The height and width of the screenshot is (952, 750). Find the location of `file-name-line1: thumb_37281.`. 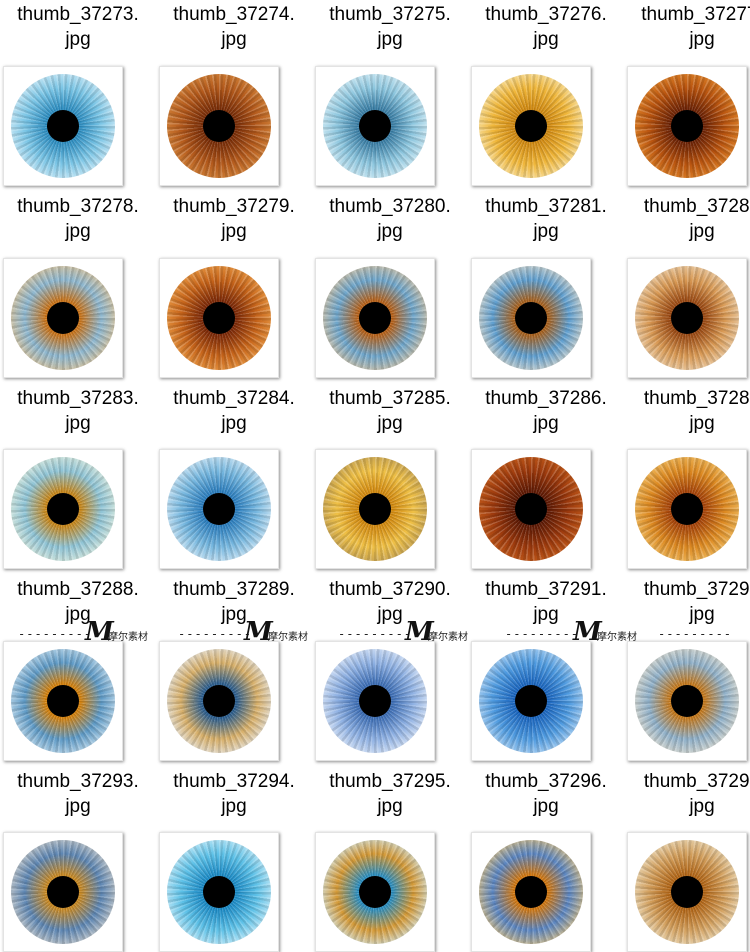

file-name-line1: thumb_37281. is located at coordinates (546, 206).